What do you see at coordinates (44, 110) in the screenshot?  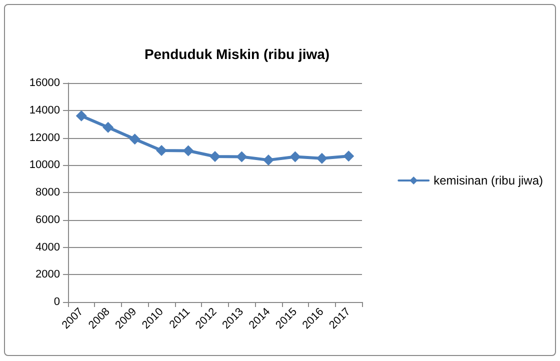 I see `y-tick-label: 14000` at bounding box center [44, 110].